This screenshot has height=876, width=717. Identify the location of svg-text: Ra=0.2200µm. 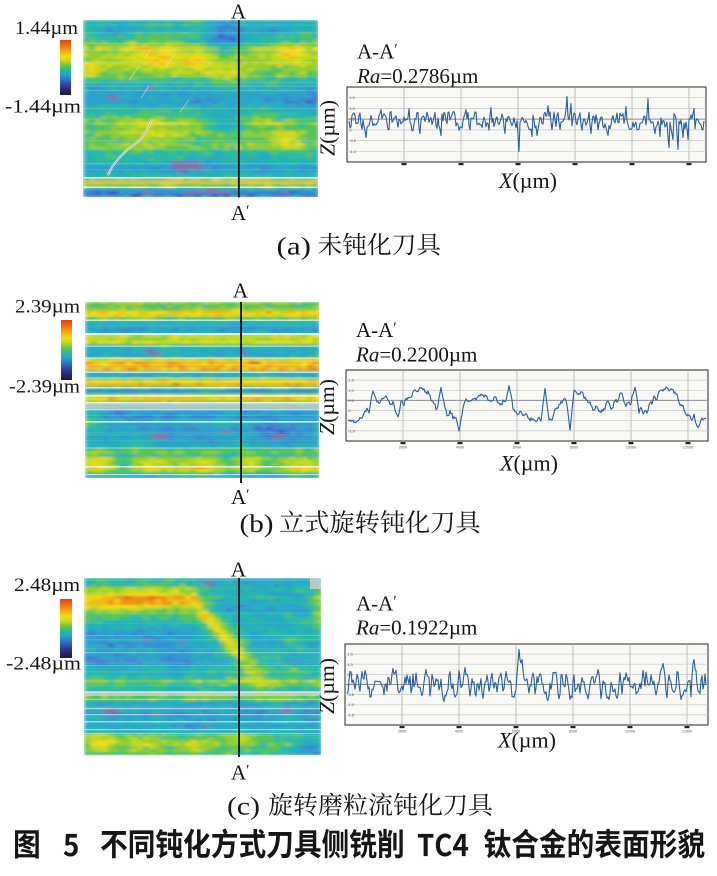
(416, 355).